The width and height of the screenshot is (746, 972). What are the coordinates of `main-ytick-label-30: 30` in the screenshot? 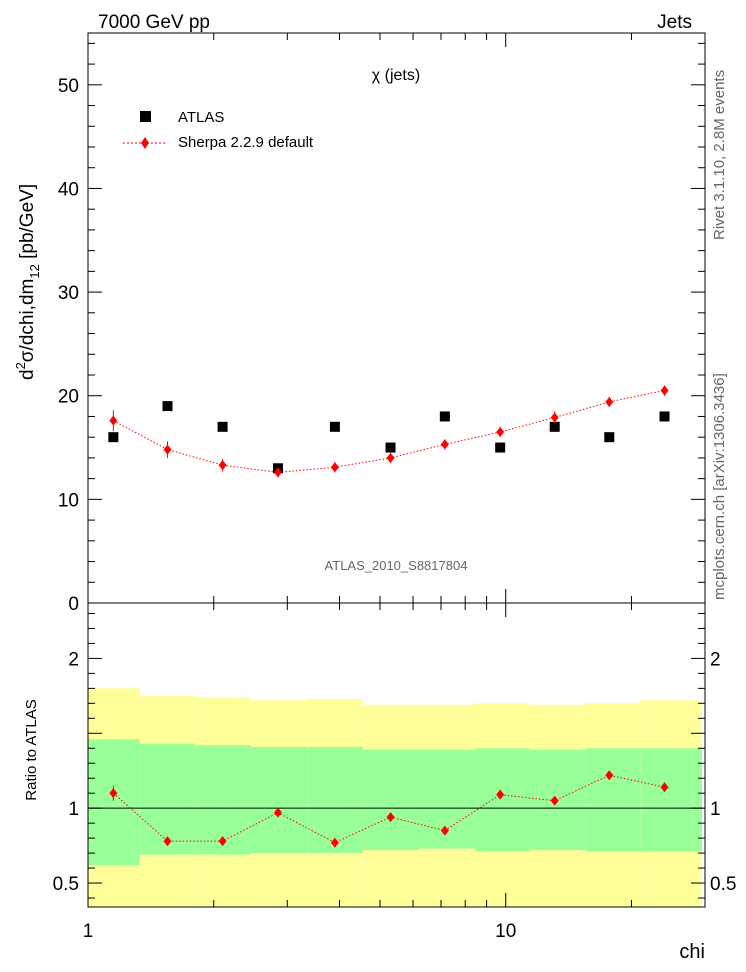 It's located at (68, 293).